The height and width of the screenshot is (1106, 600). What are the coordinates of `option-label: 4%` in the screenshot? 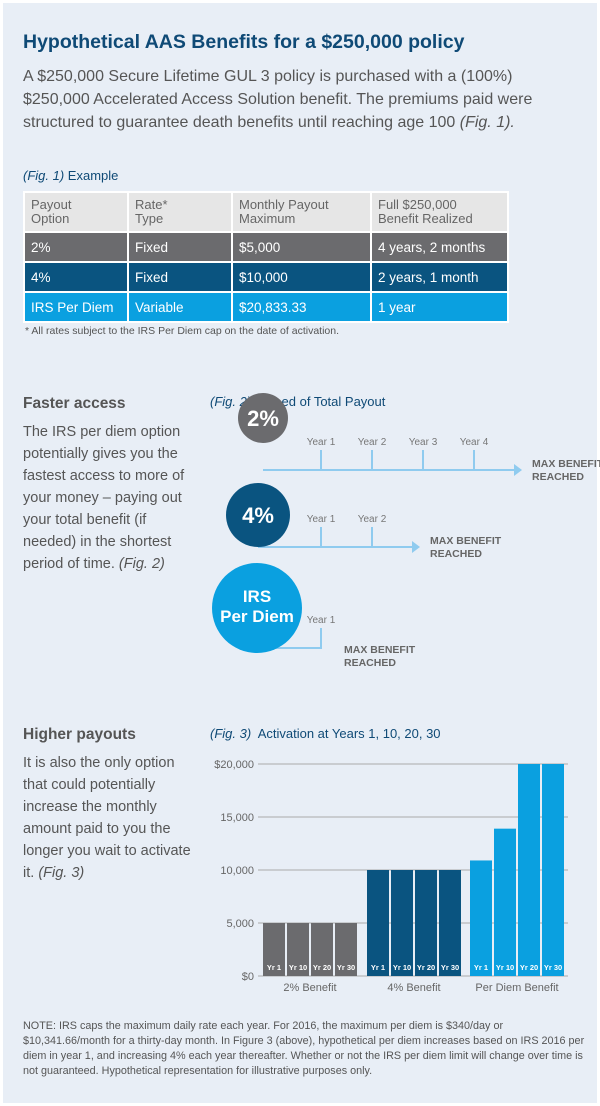 It's located at (258, 515).